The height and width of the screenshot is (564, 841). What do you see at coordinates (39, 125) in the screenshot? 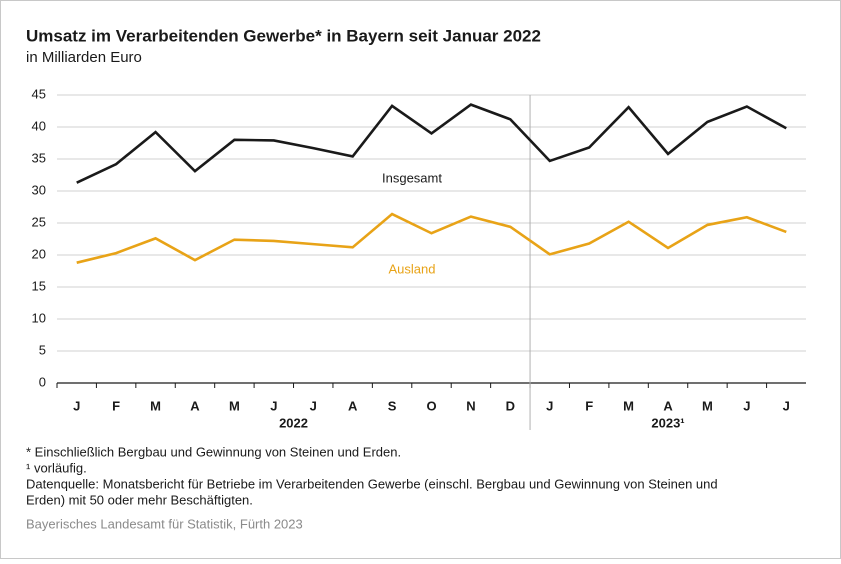
I see `y-tick-label: 40` at bounding box center [39, 125].